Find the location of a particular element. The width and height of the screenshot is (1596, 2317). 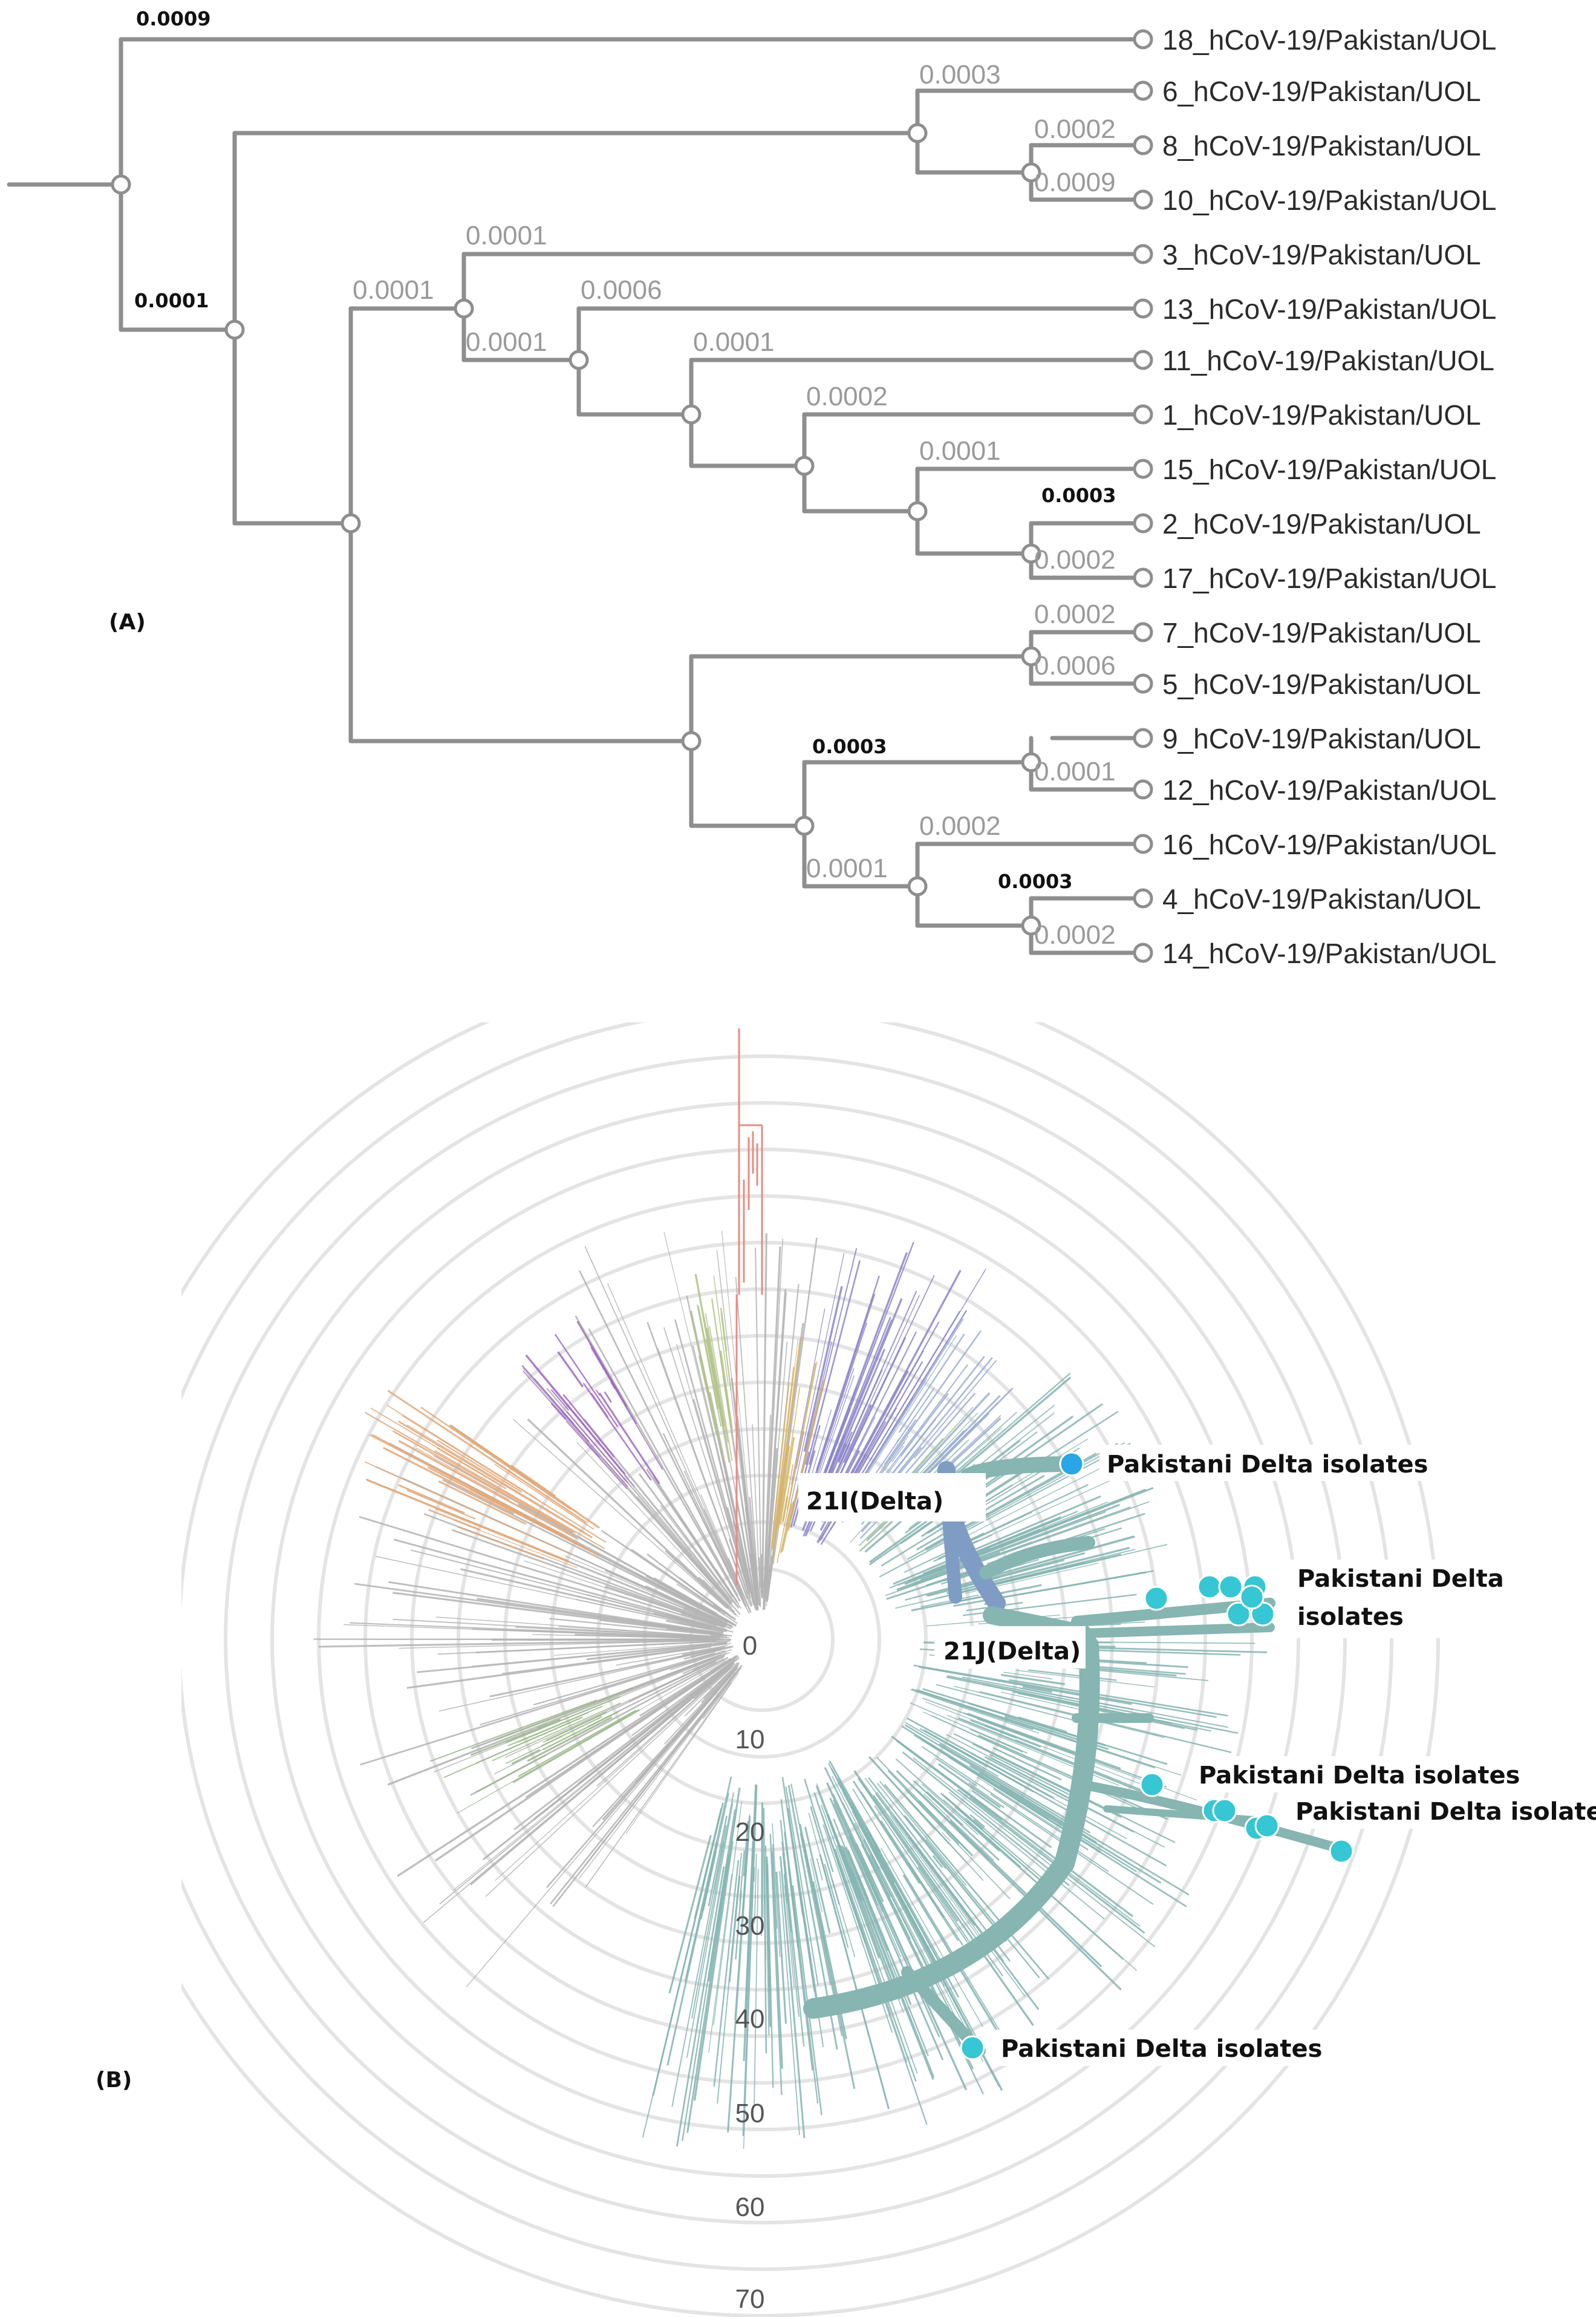

ring-label: 30 is located at coordinates (750, 1926).